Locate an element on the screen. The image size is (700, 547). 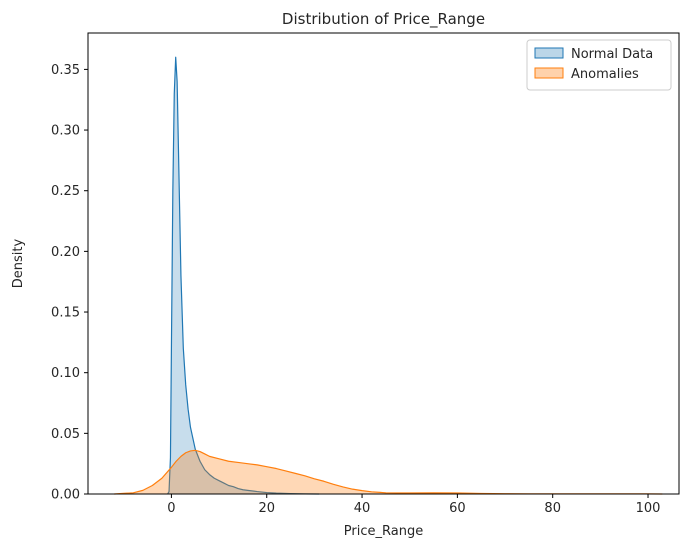
x-tick-label: 0 is located at coordinates (171, 508).